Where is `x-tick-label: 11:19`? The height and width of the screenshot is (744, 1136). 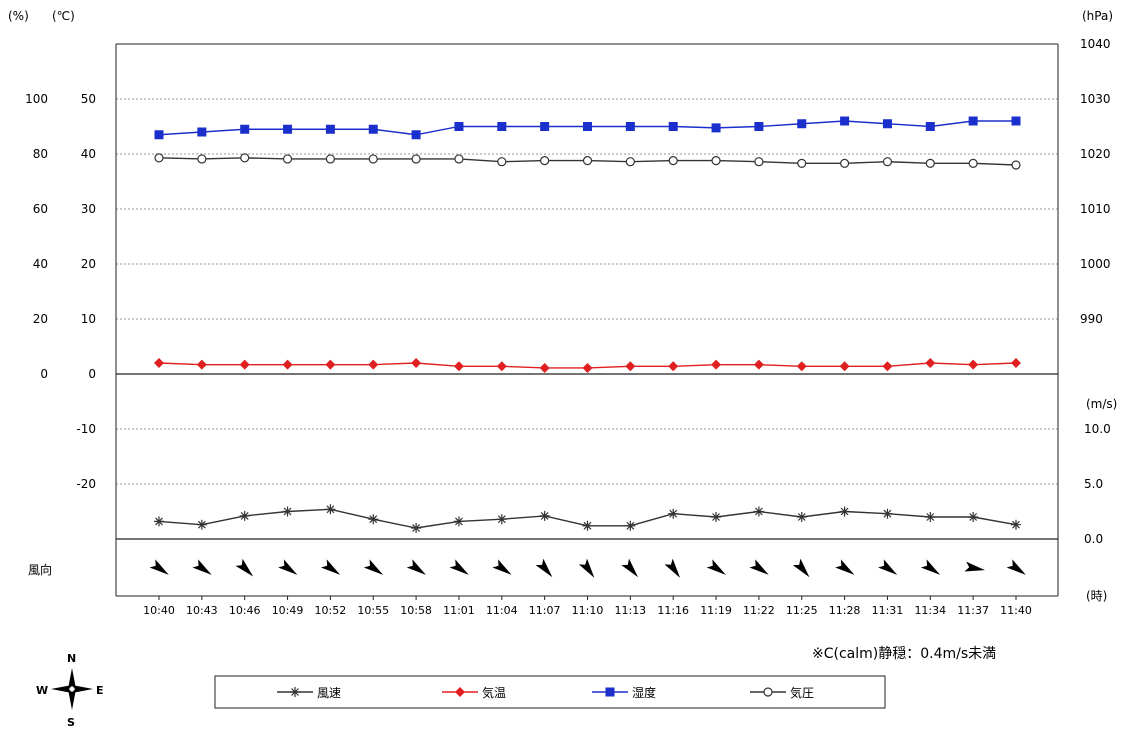
x-tick-label: 11:19 is located at coordinates (716, 610).